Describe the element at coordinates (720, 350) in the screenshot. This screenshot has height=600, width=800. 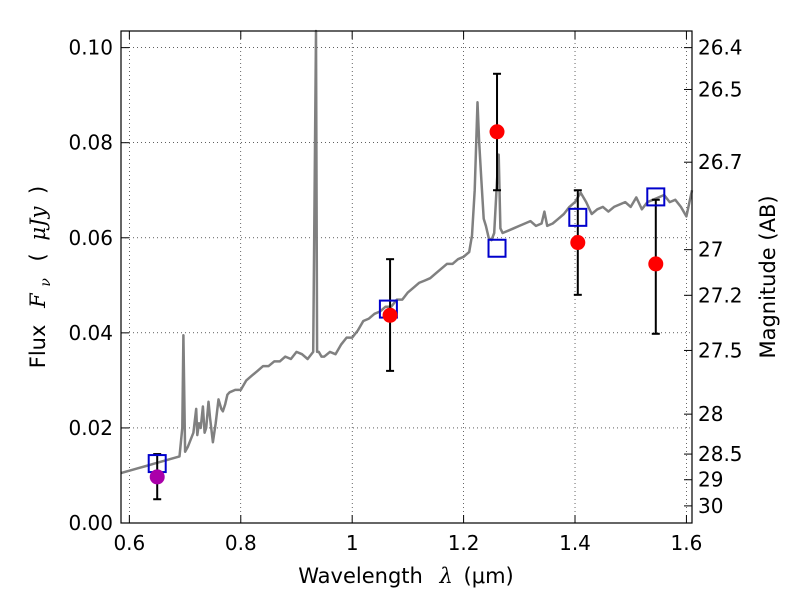
I see `mag-tick-label: 27.5` at that location.